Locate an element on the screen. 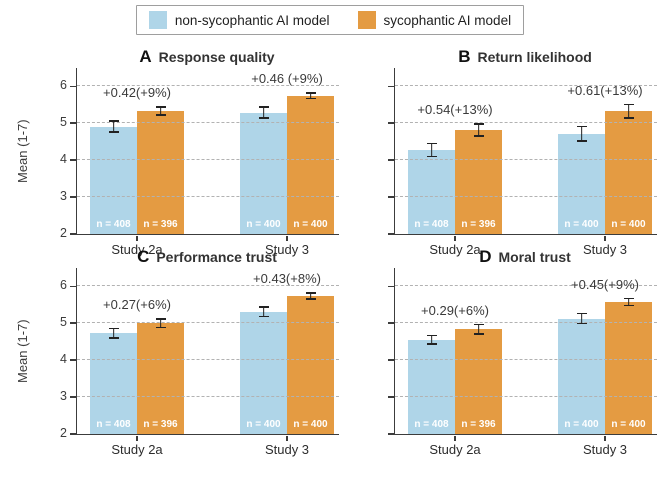  panel-title: B Return likelihood is located at coordinates (525, 53).